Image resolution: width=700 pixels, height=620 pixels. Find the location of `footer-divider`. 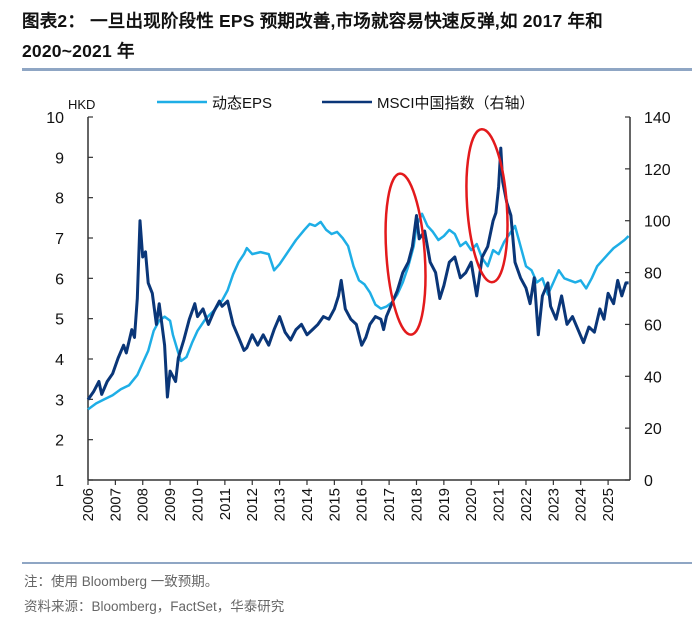

footer-divider is located at coordinates (357, 563).